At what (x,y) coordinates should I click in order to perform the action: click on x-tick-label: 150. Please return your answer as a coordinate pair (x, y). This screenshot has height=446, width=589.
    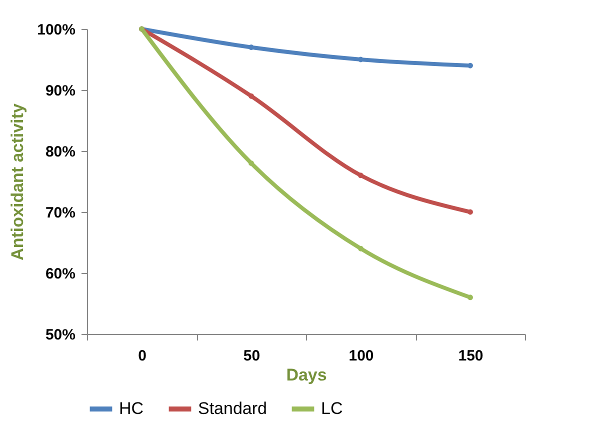
    Looking at the image, I should click on (471, 356).